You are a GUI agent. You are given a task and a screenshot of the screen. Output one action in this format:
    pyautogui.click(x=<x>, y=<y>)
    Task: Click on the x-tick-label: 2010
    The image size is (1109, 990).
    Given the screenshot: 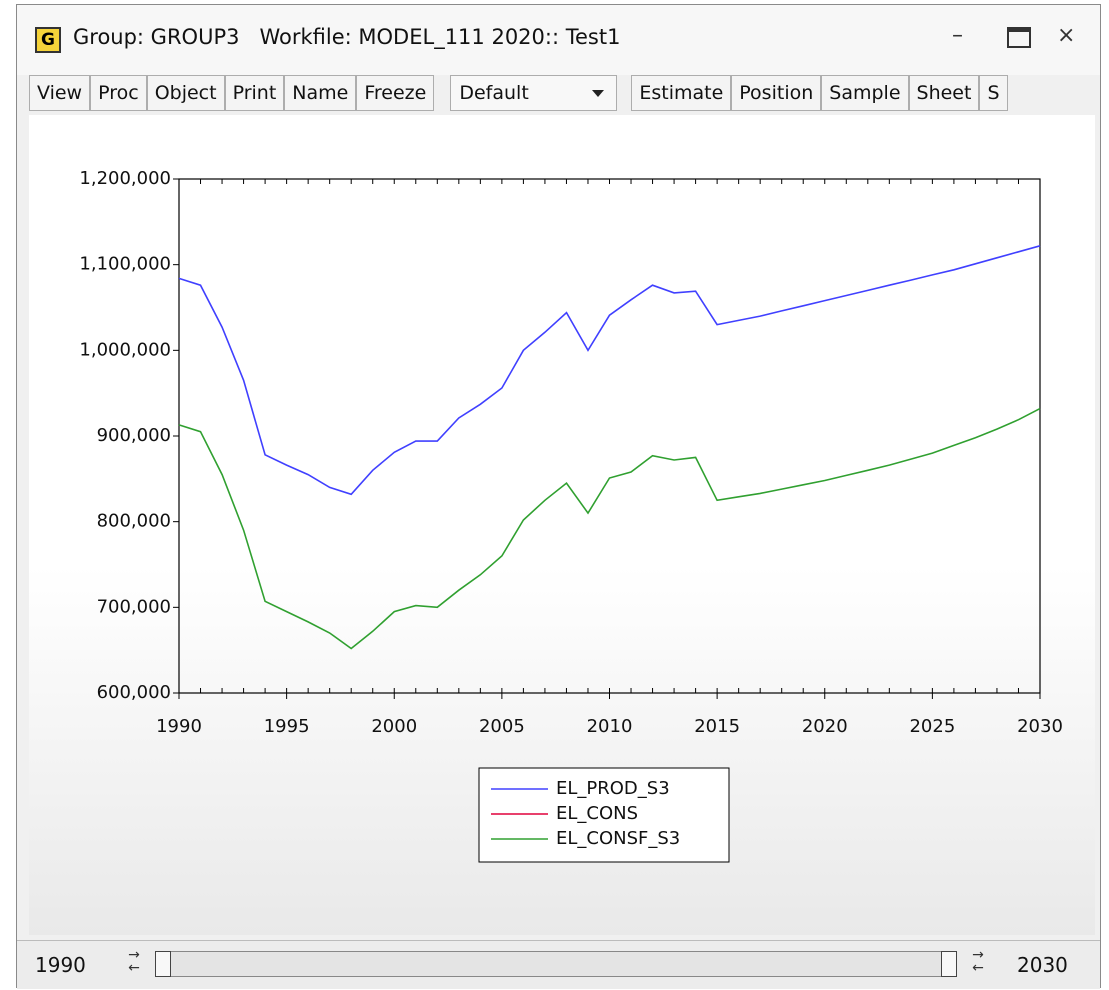 What is the action you would take?
    pyautogui.click(x=610, y=726)
    